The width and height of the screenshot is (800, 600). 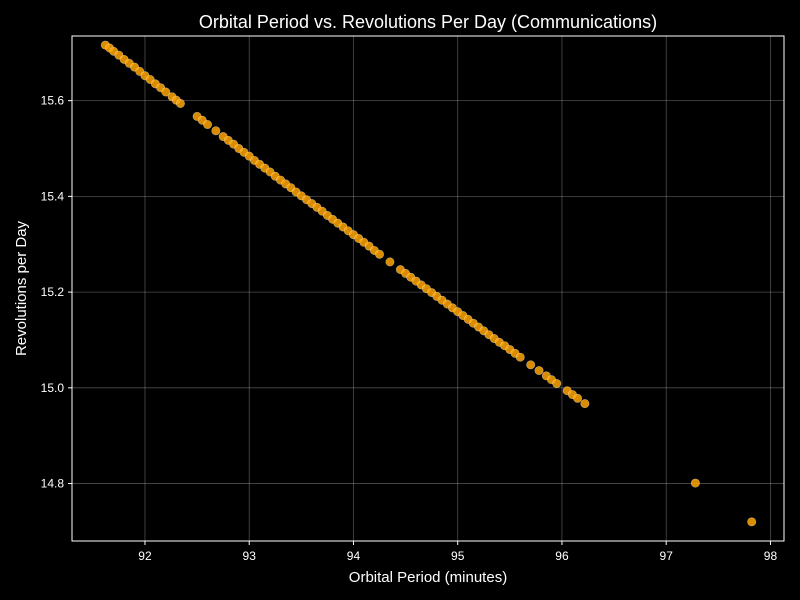 I want to click on x-tick-label: 97, so click(x=667, y=556).